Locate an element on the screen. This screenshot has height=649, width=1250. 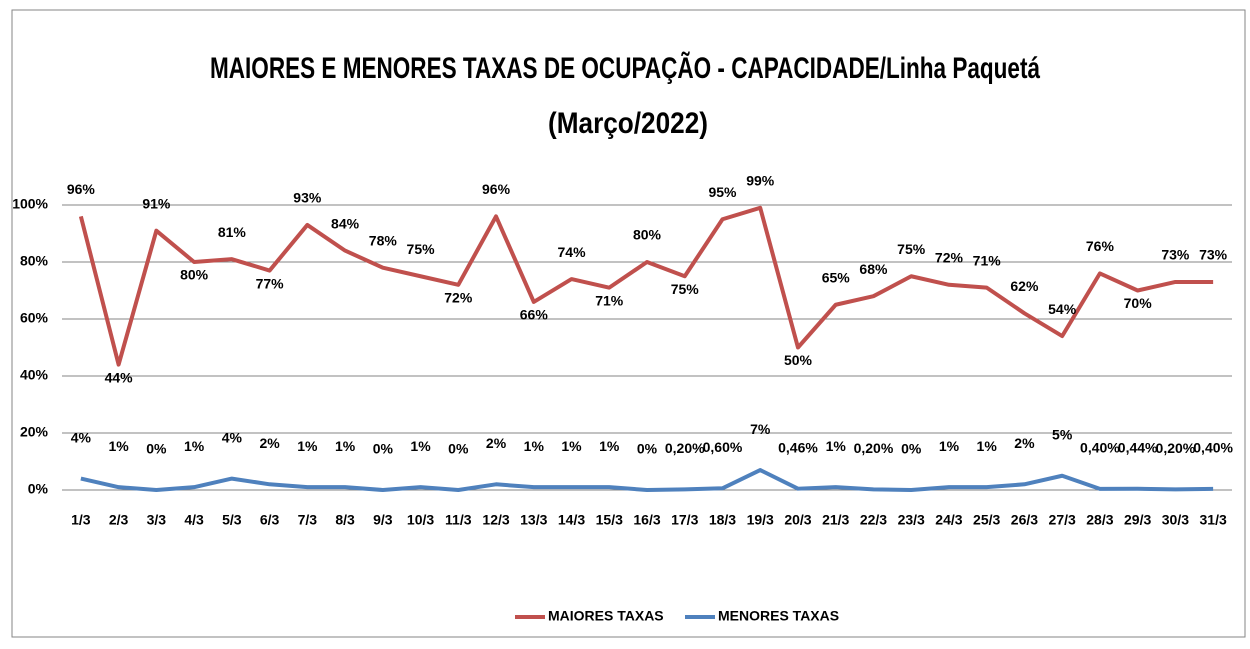
x-tick-label: 4/3 is located at coordinates (194, 520).